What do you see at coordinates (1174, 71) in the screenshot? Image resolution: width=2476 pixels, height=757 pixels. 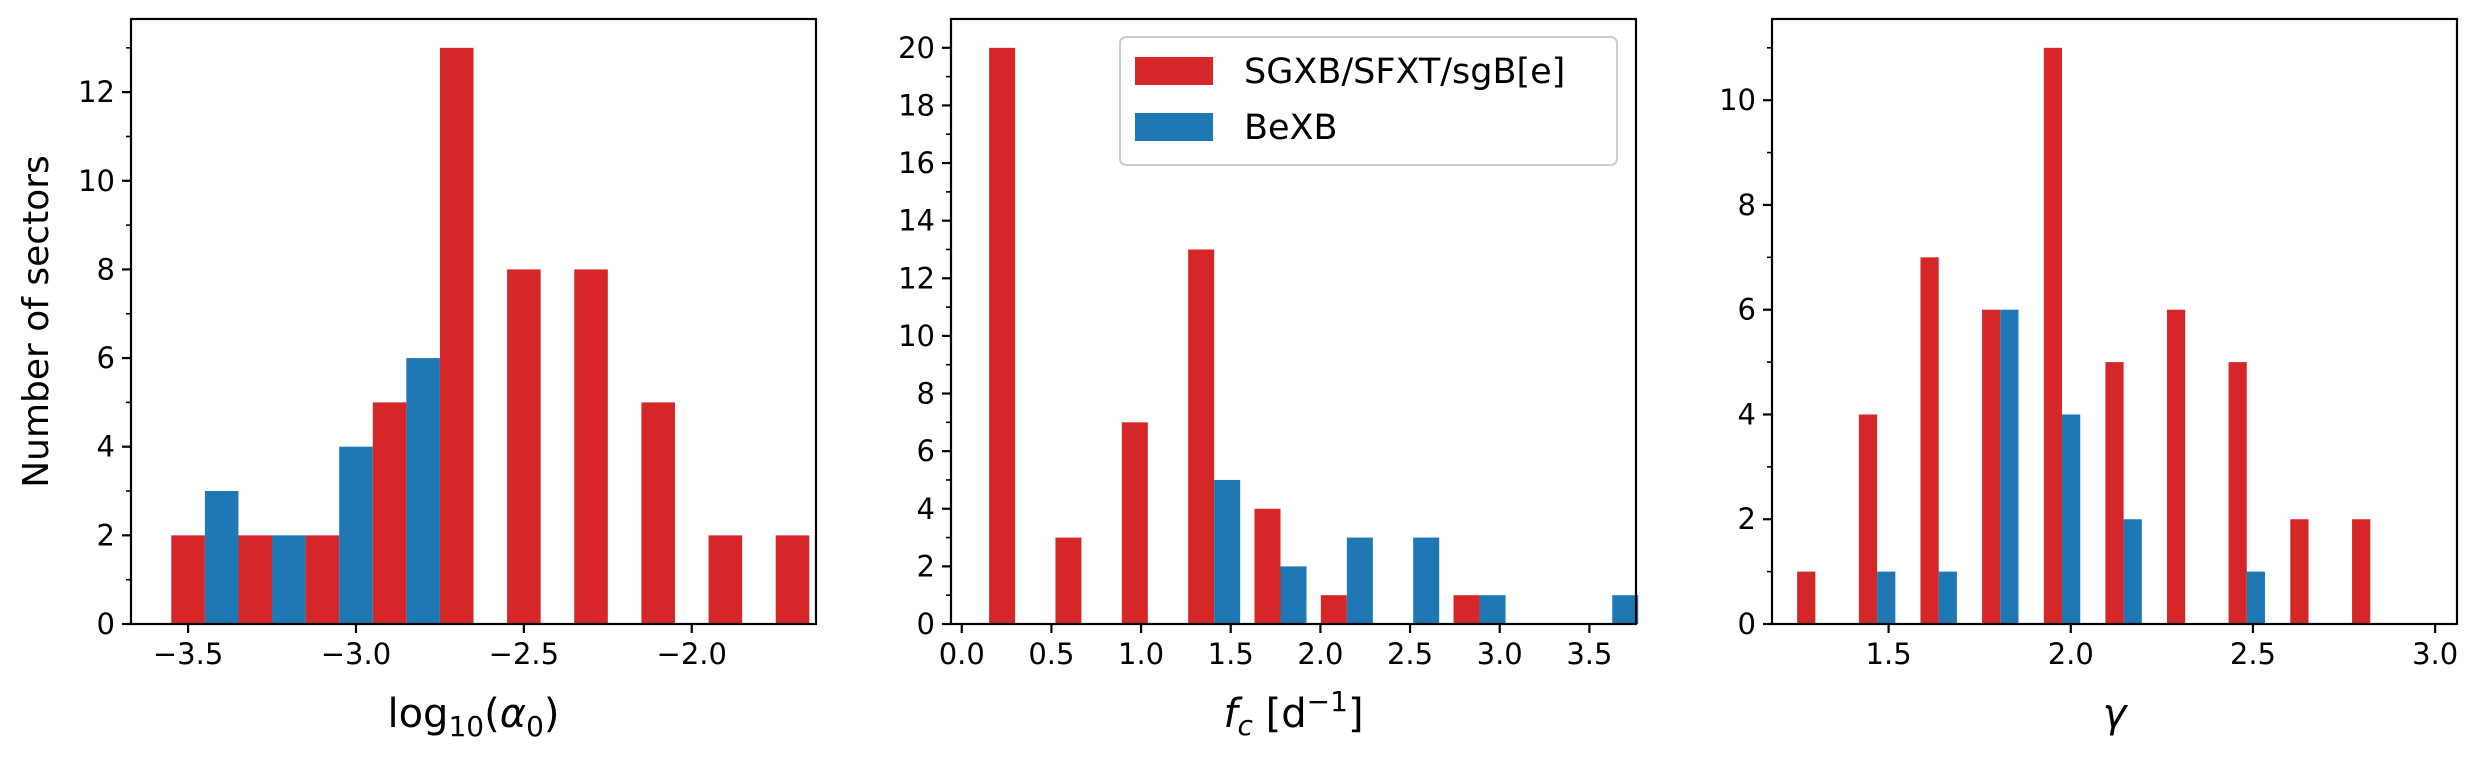 I see `legend-swatch-sg` at bounding box center [1174, 71].